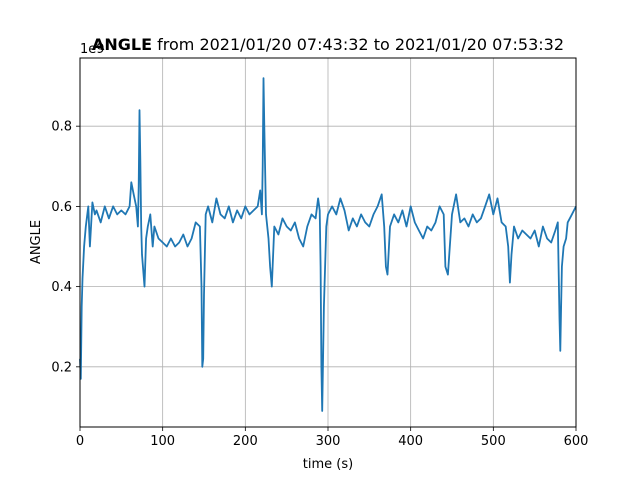 The height and width of the screenshot is (480, 640). Describe the element at coordinates (80, 441) in the screenshot. I see `x-tick-label: 0` at that location.